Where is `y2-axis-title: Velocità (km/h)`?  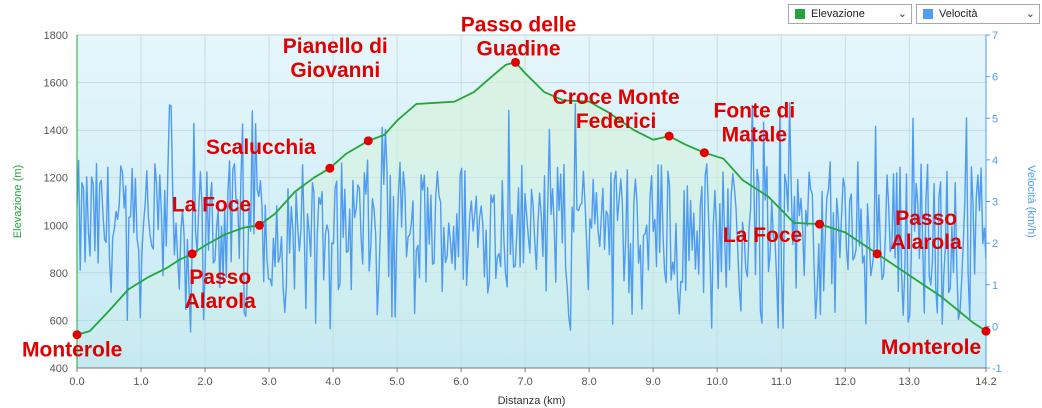
y2-axis-title: Velocità (km/h) is located at coordinates (1031, 201).